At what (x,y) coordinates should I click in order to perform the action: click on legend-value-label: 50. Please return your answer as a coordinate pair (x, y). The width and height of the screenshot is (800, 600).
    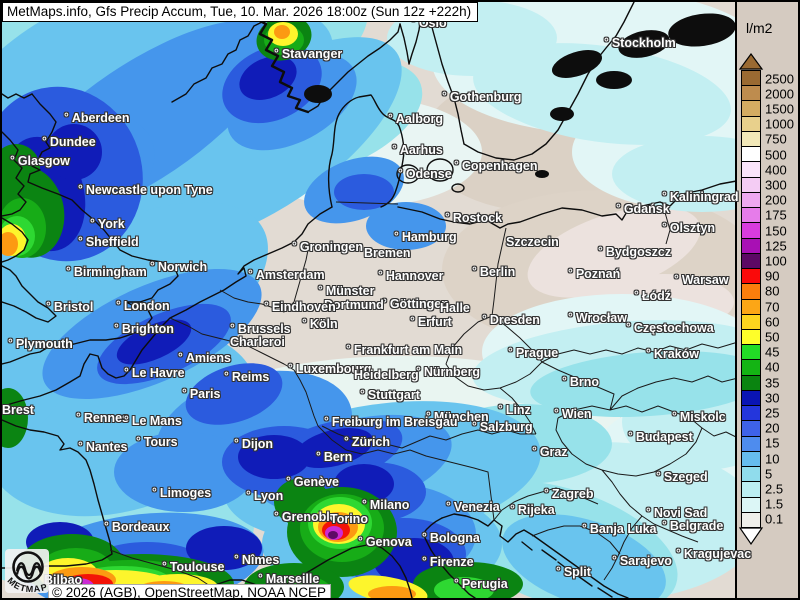
    Looking at the image, I should click on (772, 337).